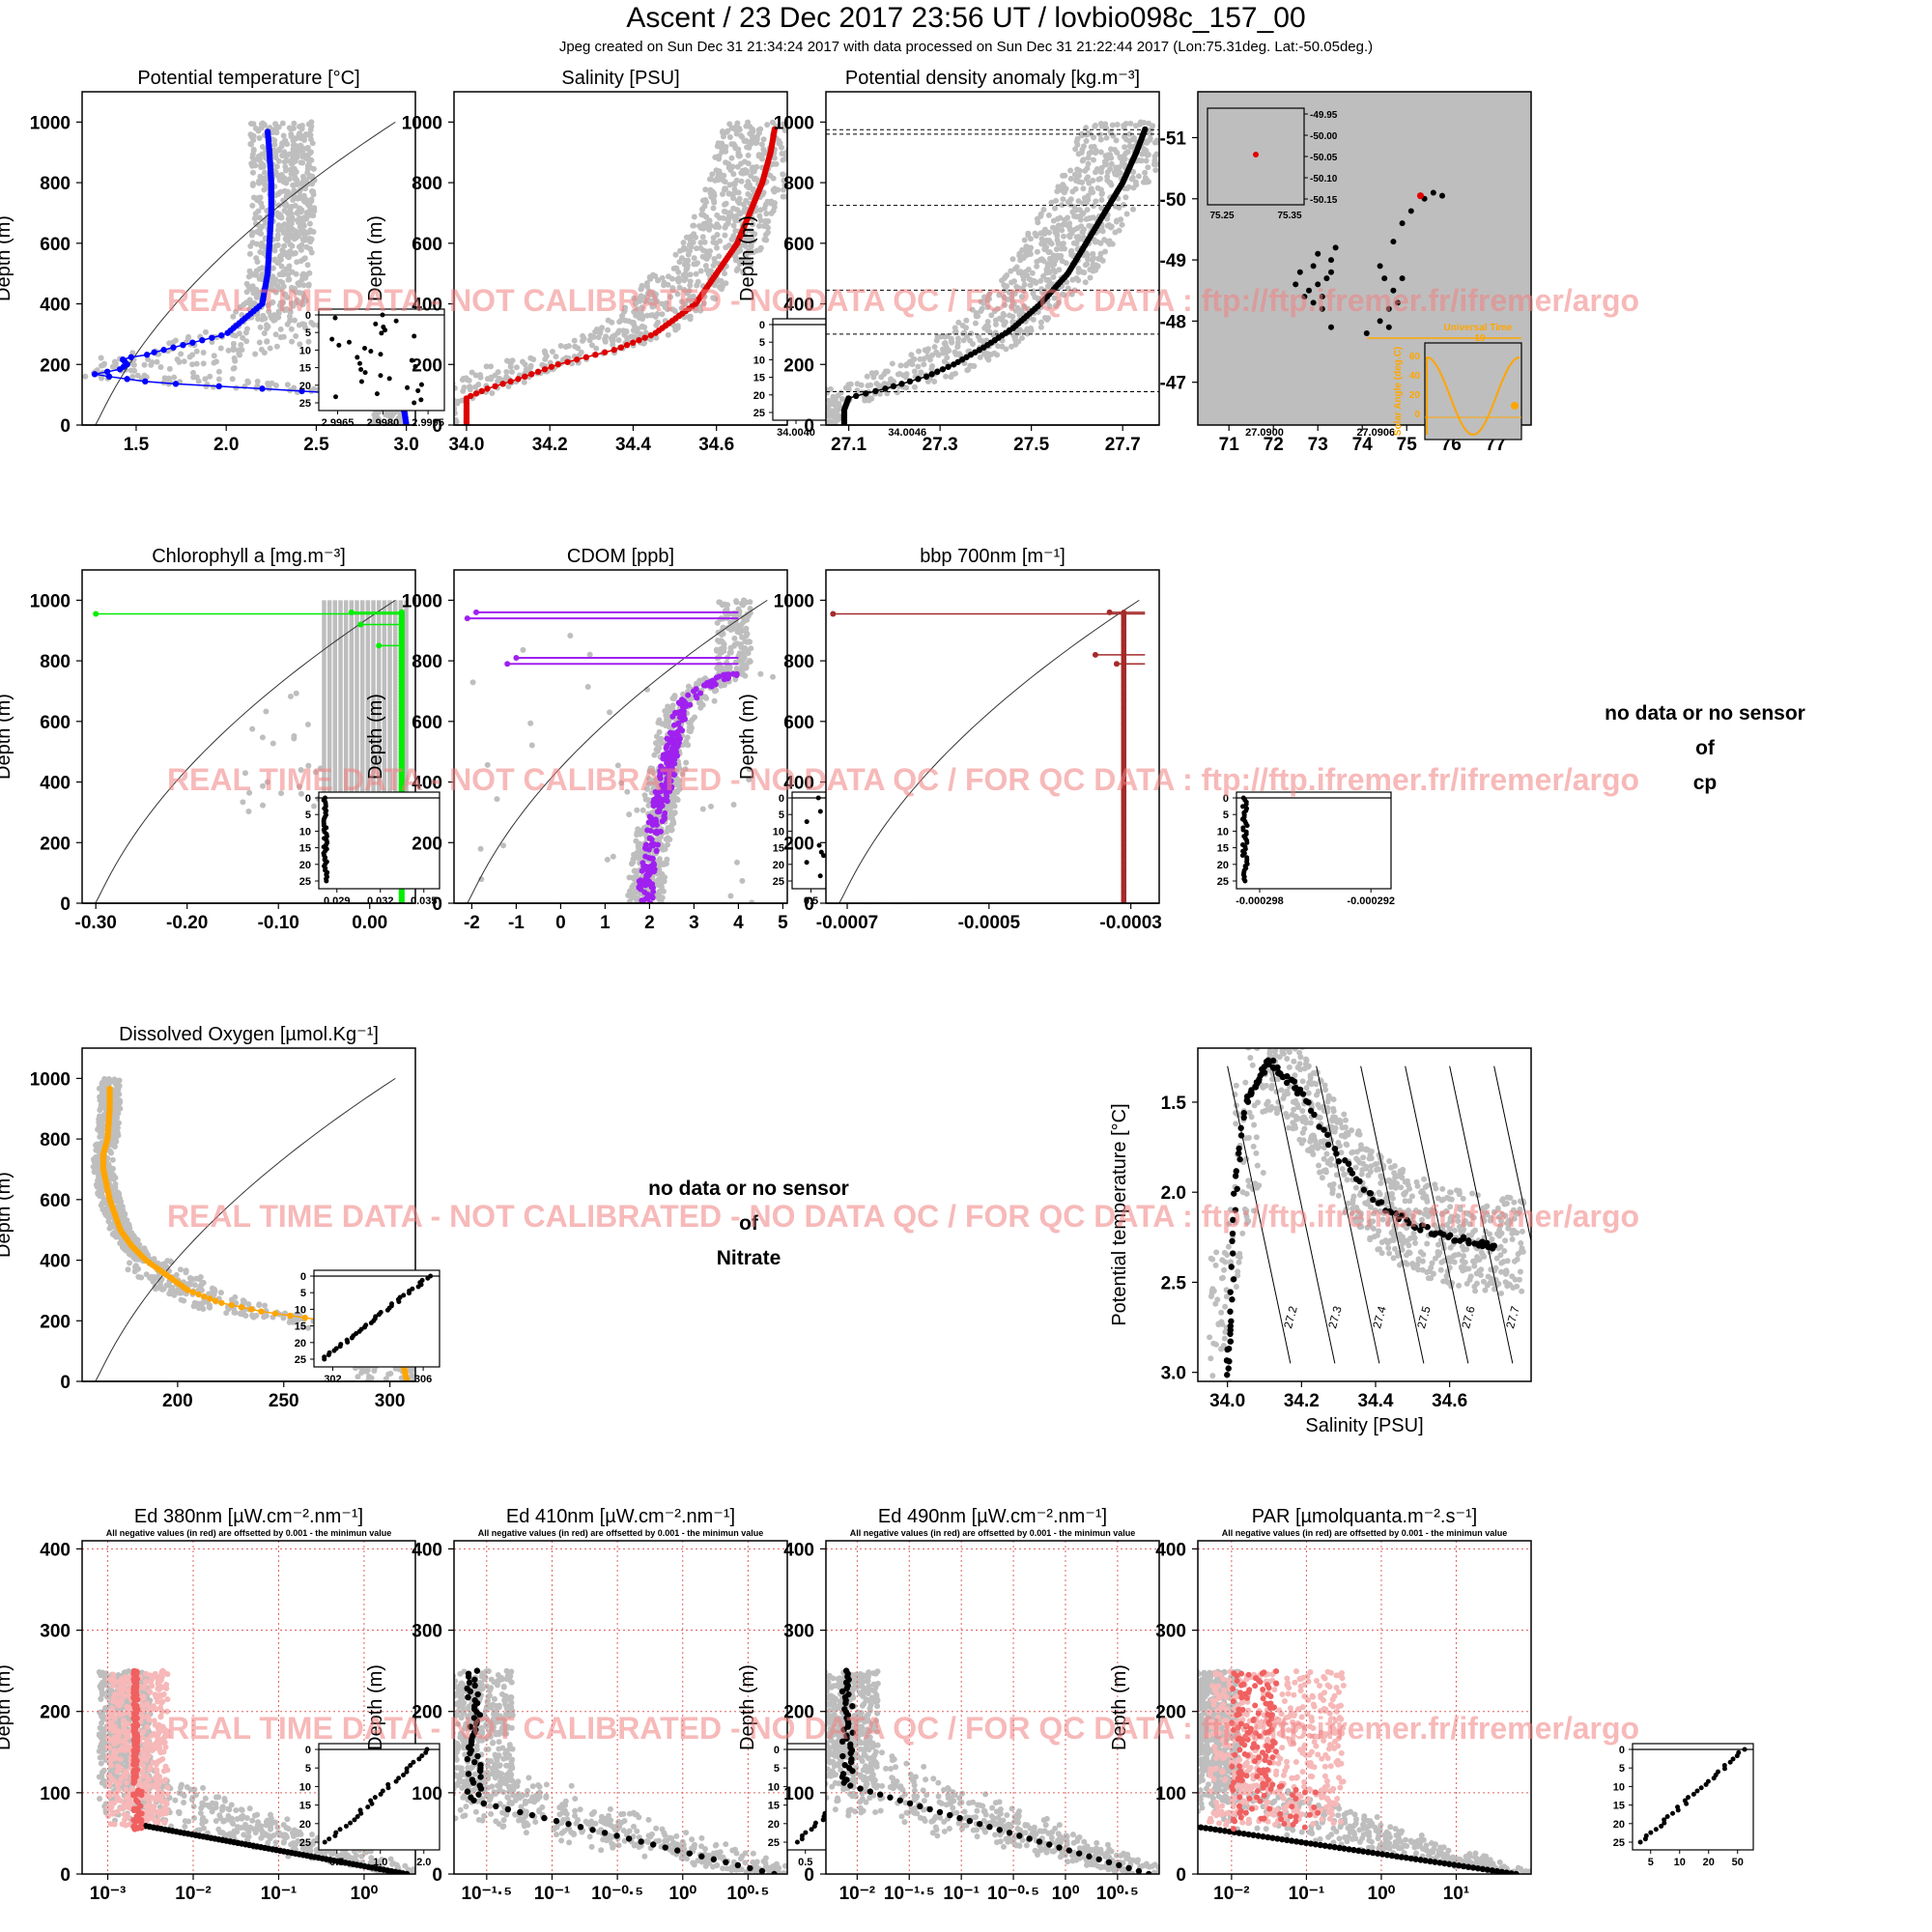 The height and width of the screenshot is (1932, 1932). Describe the element at coordinates (382, 423) in the screenshot. I see `temp-inset-xtick-label: 2.9980` at that location.